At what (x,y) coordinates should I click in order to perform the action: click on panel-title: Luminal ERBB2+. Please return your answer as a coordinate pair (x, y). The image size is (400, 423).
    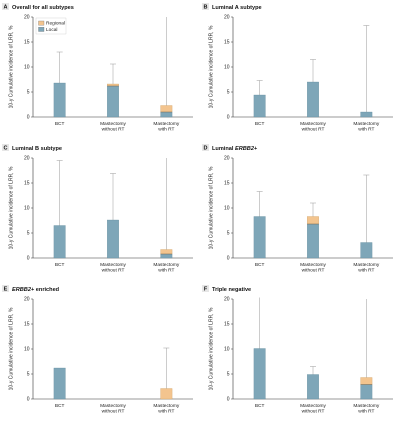
    Looking at the image, I should click on (235, 149).